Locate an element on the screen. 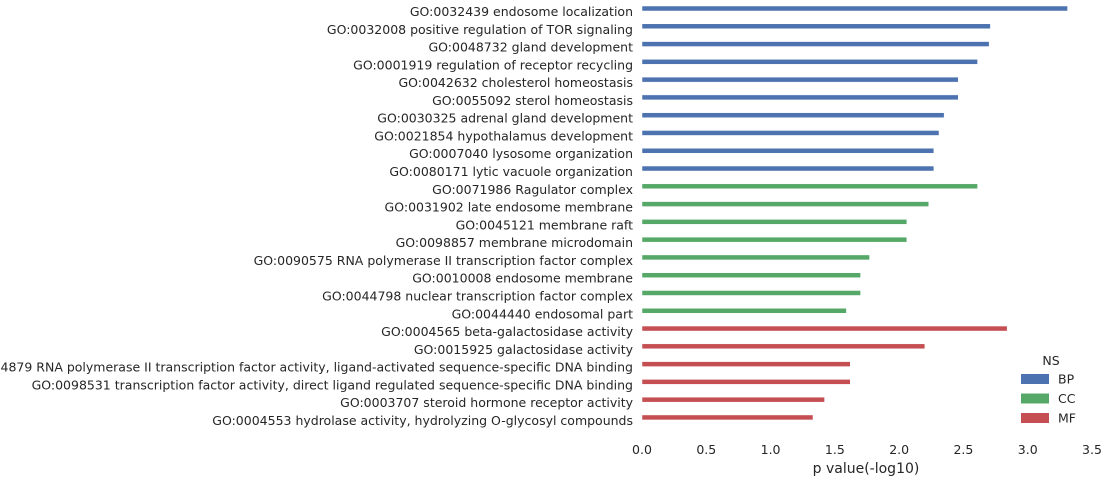  x-tick-label: 2.0 is located at coordinates (899, 449).